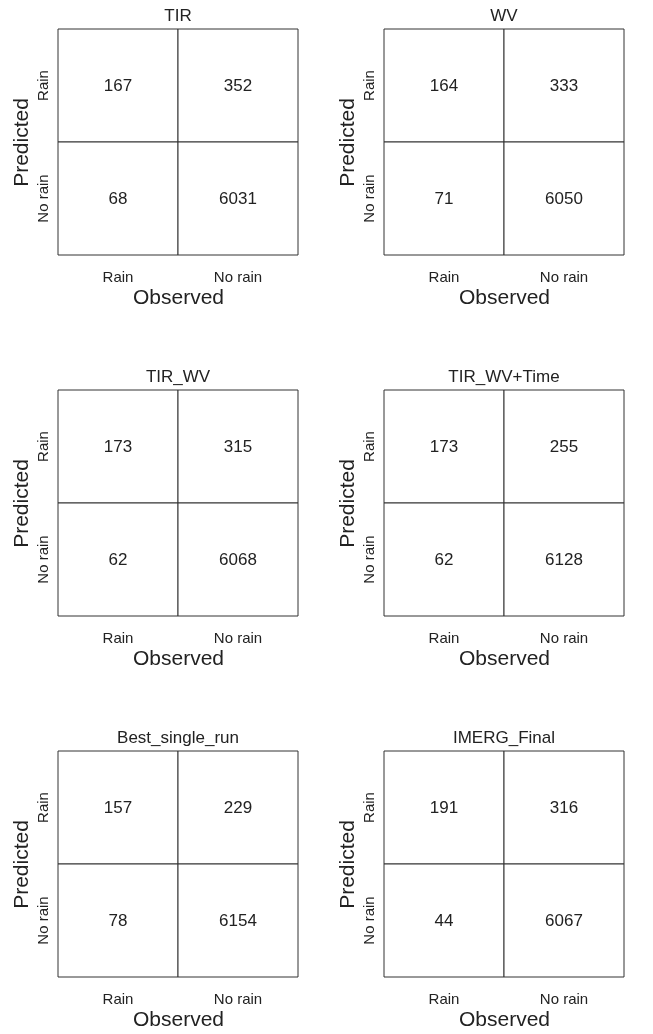 This screenshot has height=1034, width=653. I want to click on chart-title: TIR_WV, so click(178, 376).